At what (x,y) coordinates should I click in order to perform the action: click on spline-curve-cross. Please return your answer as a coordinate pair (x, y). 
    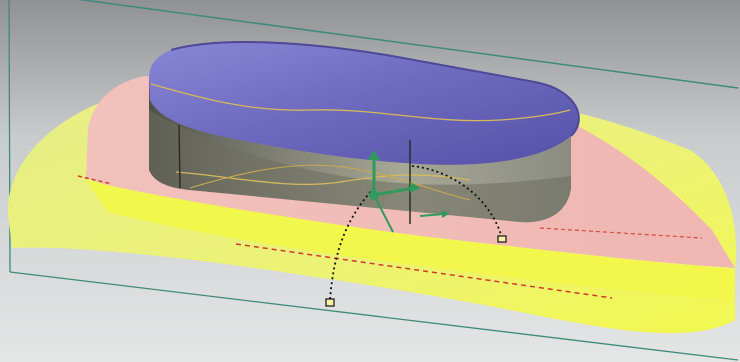
    Looking at the image, I should click on (330, 182).